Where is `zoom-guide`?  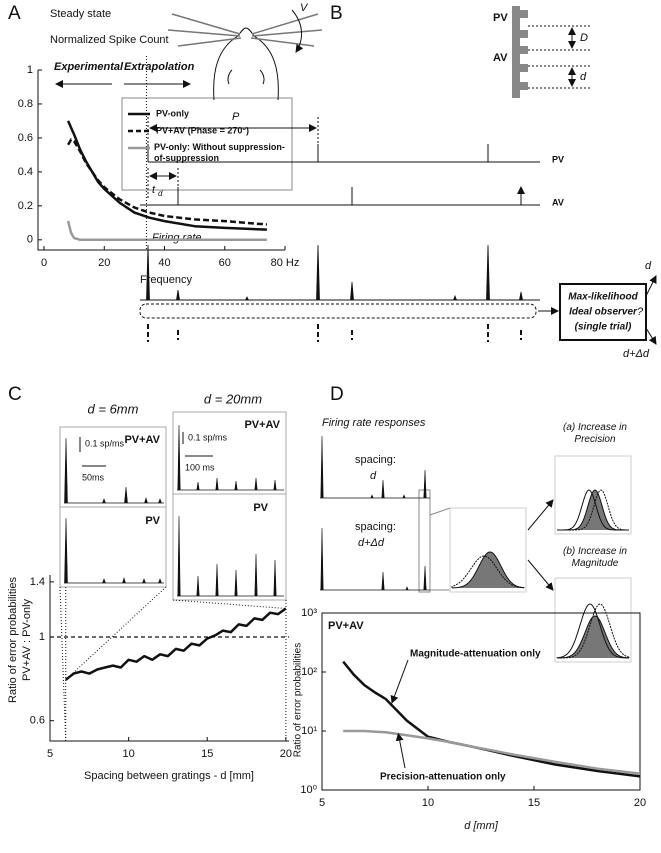 zoom-guide is located at coordinates (173, 664).